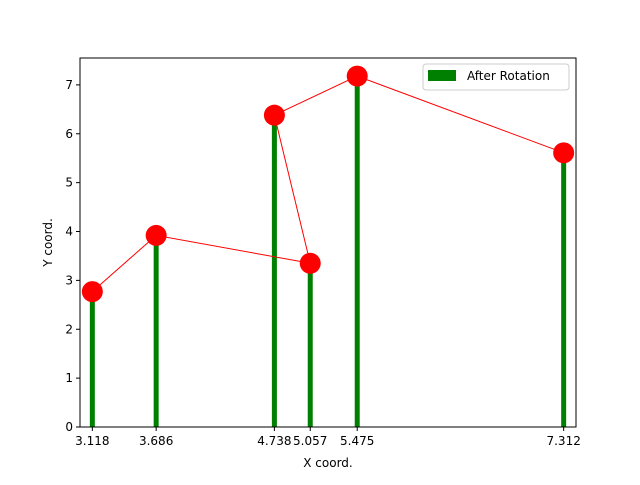 This screenshot has height=485, width=640. What do you see at coordinates (69, 378) in the screenshot?
I see `y-tick-label: 1` at bounding box center [69, 378].